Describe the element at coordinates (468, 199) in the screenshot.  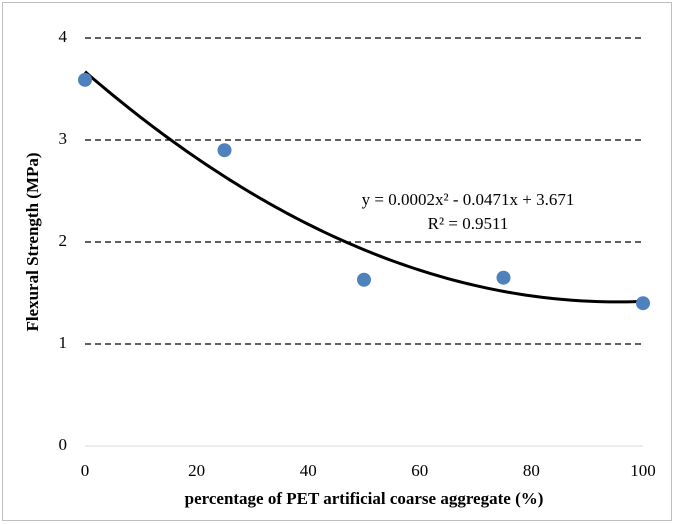
I see `trendline-equation: y = 0.0002x² - 0.0471x + 3.671` at that location.